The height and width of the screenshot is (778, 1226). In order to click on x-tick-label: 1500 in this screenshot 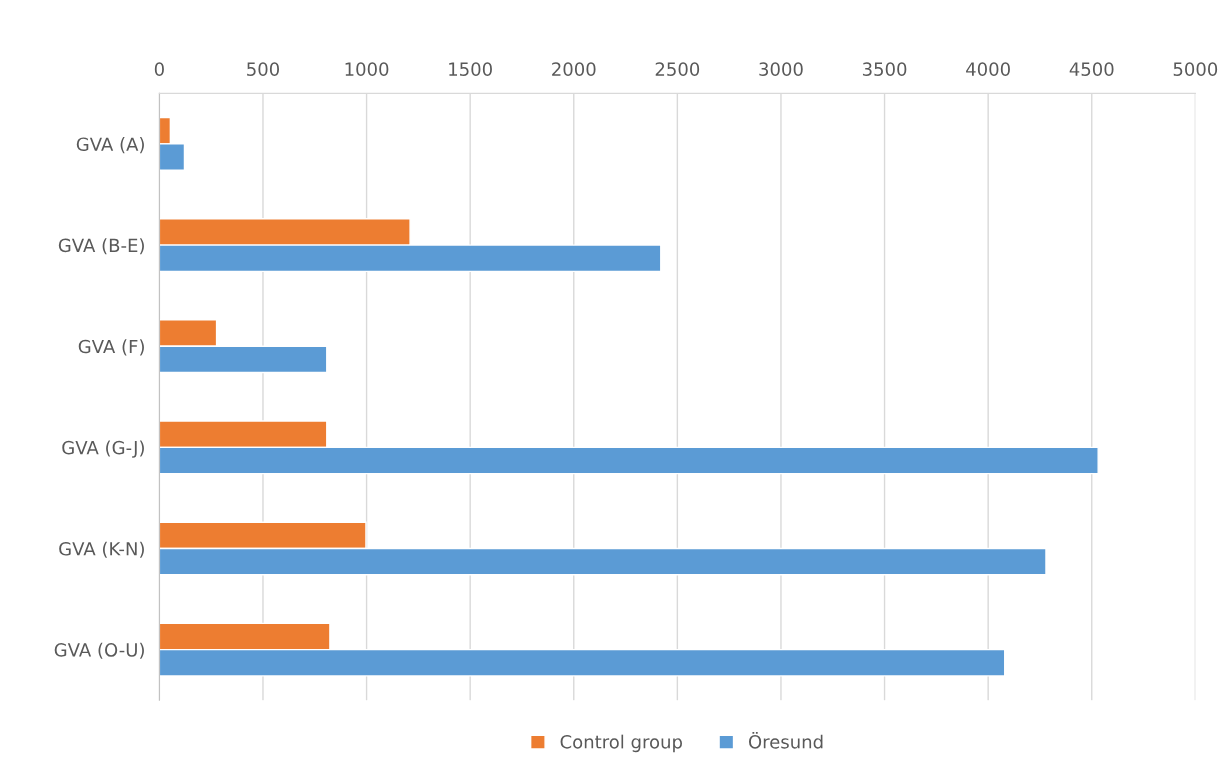, I will do `click(470, 69)`.